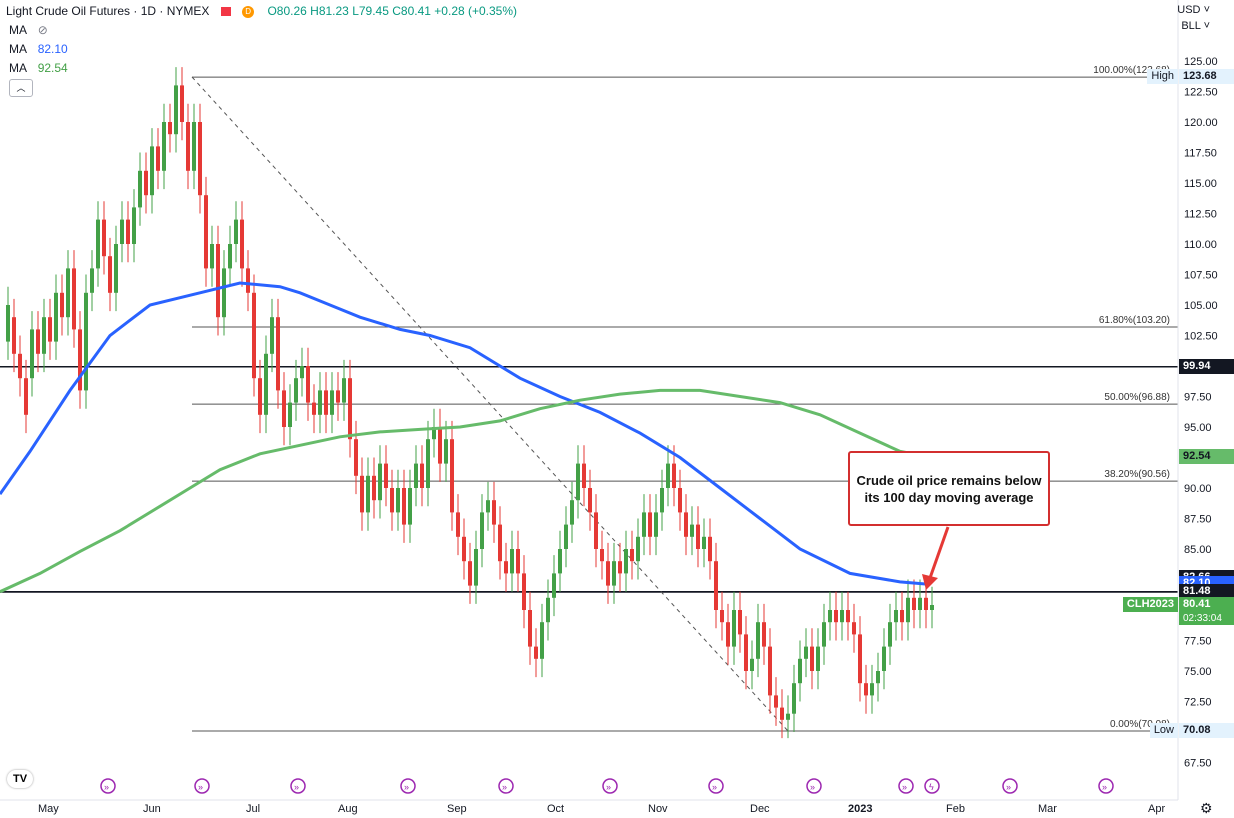  What do you see at coordinates (1200, 215) in the screenshot?
I see `y-tick-label: 112.50` at bounding box center [1200, 215].